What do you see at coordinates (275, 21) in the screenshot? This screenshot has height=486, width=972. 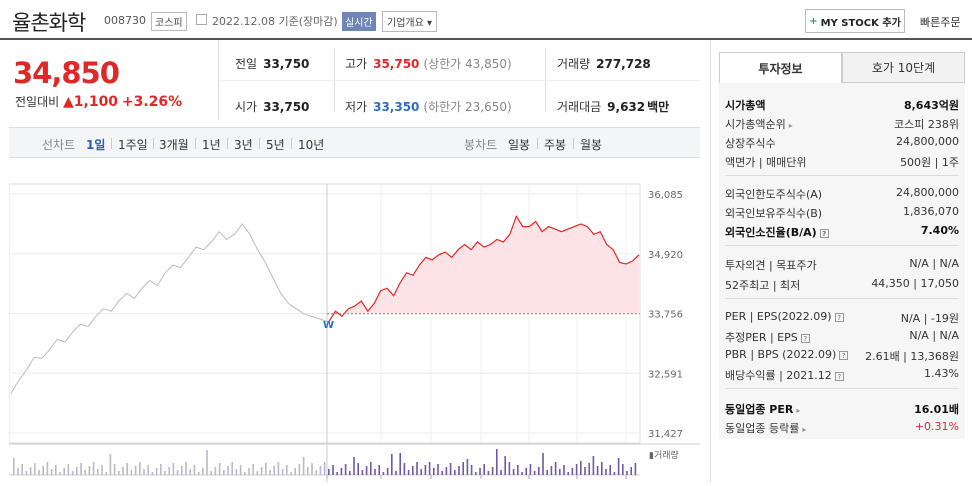 I see `quote-date: 2022.12.08 기준(장마감)` at bounding box center [275, 21].